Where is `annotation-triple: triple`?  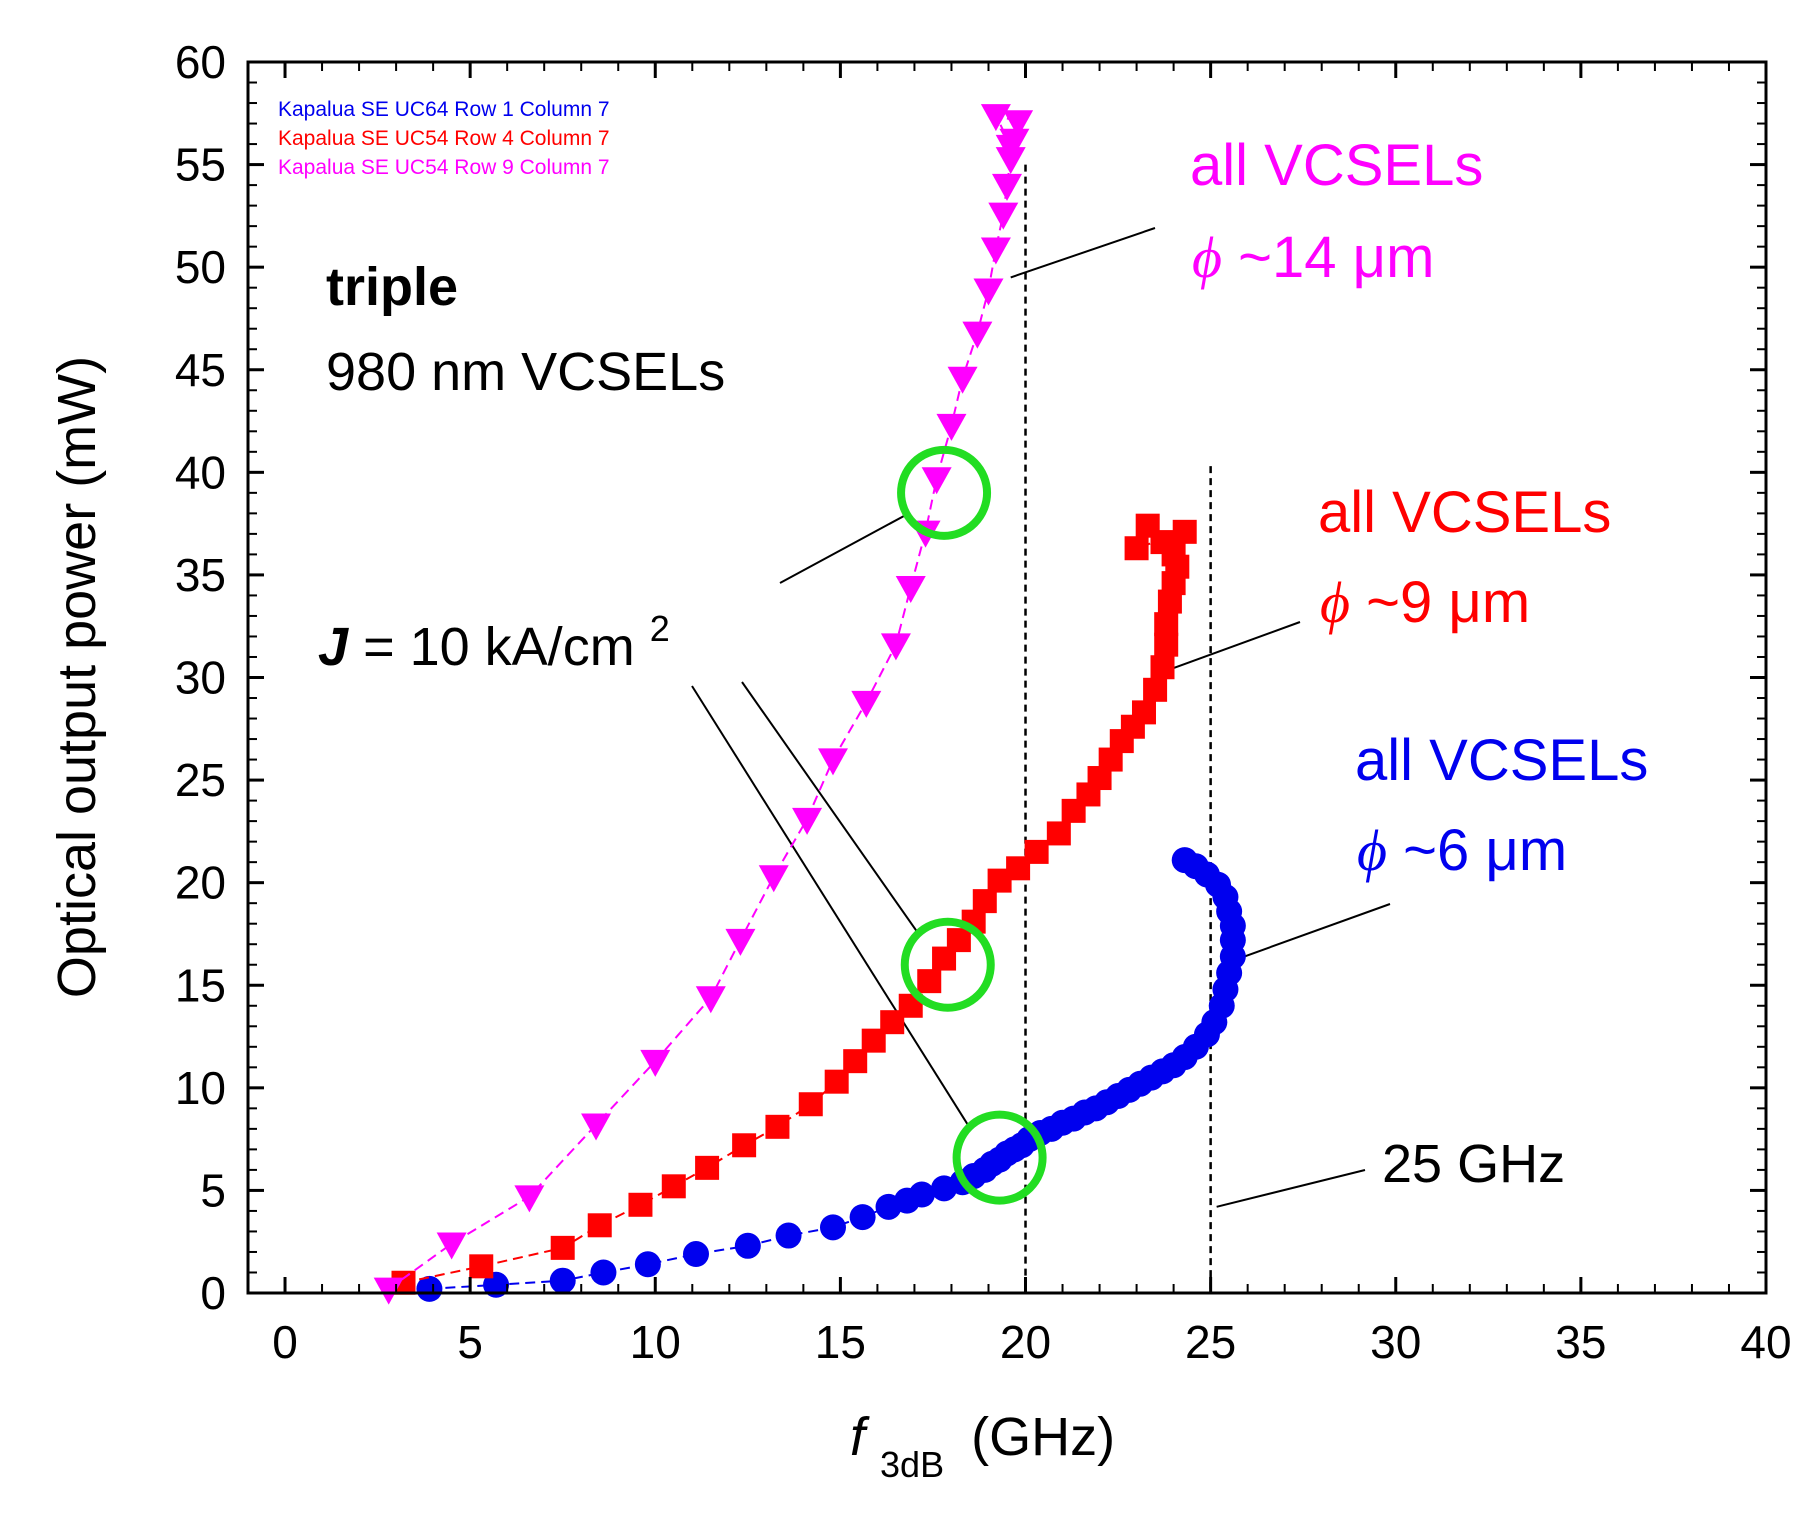
annotation-triple: triple is located at coordinates (392, 287).